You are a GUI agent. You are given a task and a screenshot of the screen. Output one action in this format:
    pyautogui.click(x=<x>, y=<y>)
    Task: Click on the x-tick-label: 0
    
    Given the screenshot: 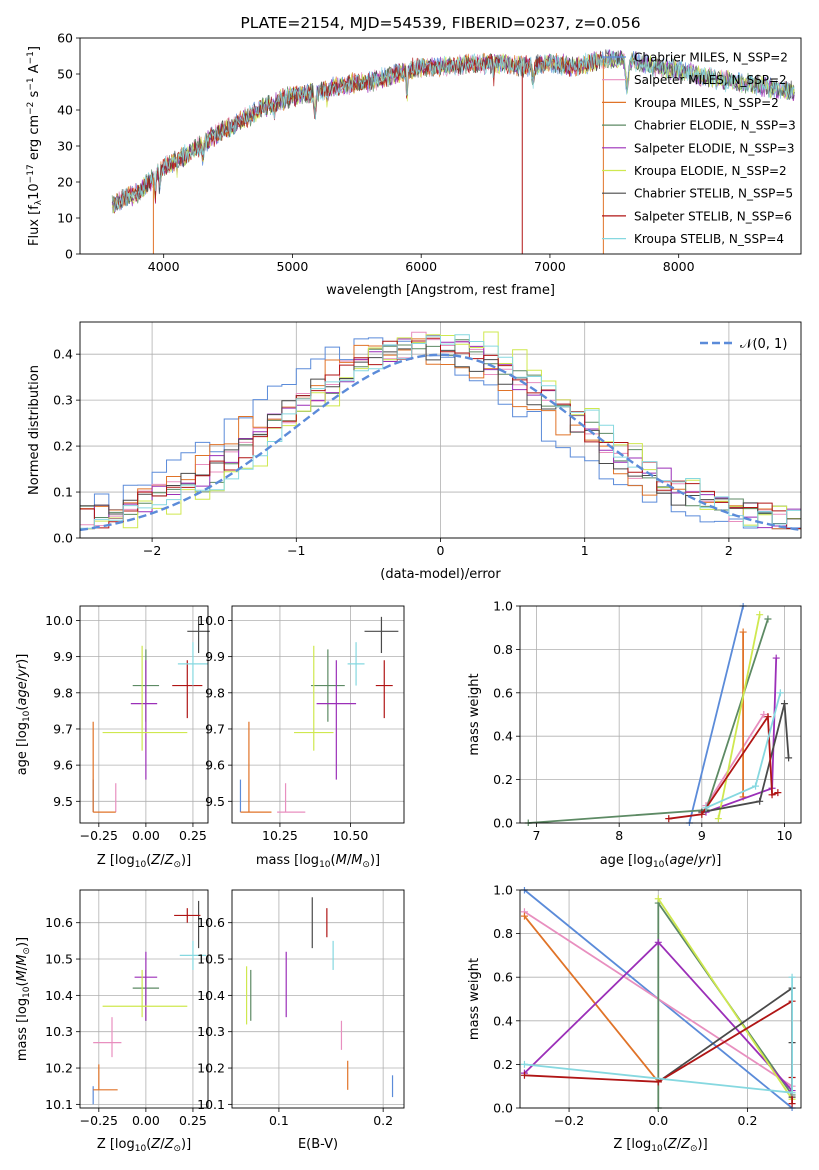 What is the action you would take?
    pyautogui.click(x=441, y=550)
    